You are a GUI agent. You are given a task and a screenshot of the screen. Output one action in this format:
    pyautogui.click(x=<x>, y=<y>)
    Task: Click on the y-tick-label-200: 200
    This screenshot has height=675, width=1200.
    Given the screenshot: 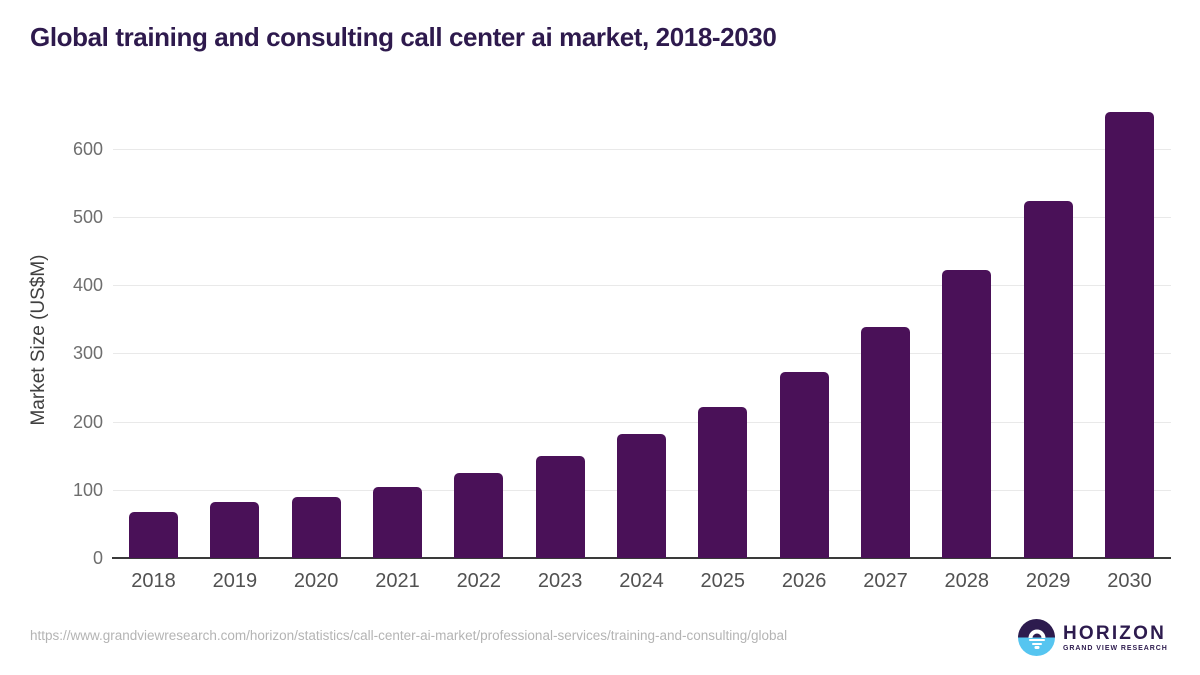 What is the action you would take?
    pyautogui.click(x=87, y=421)
    